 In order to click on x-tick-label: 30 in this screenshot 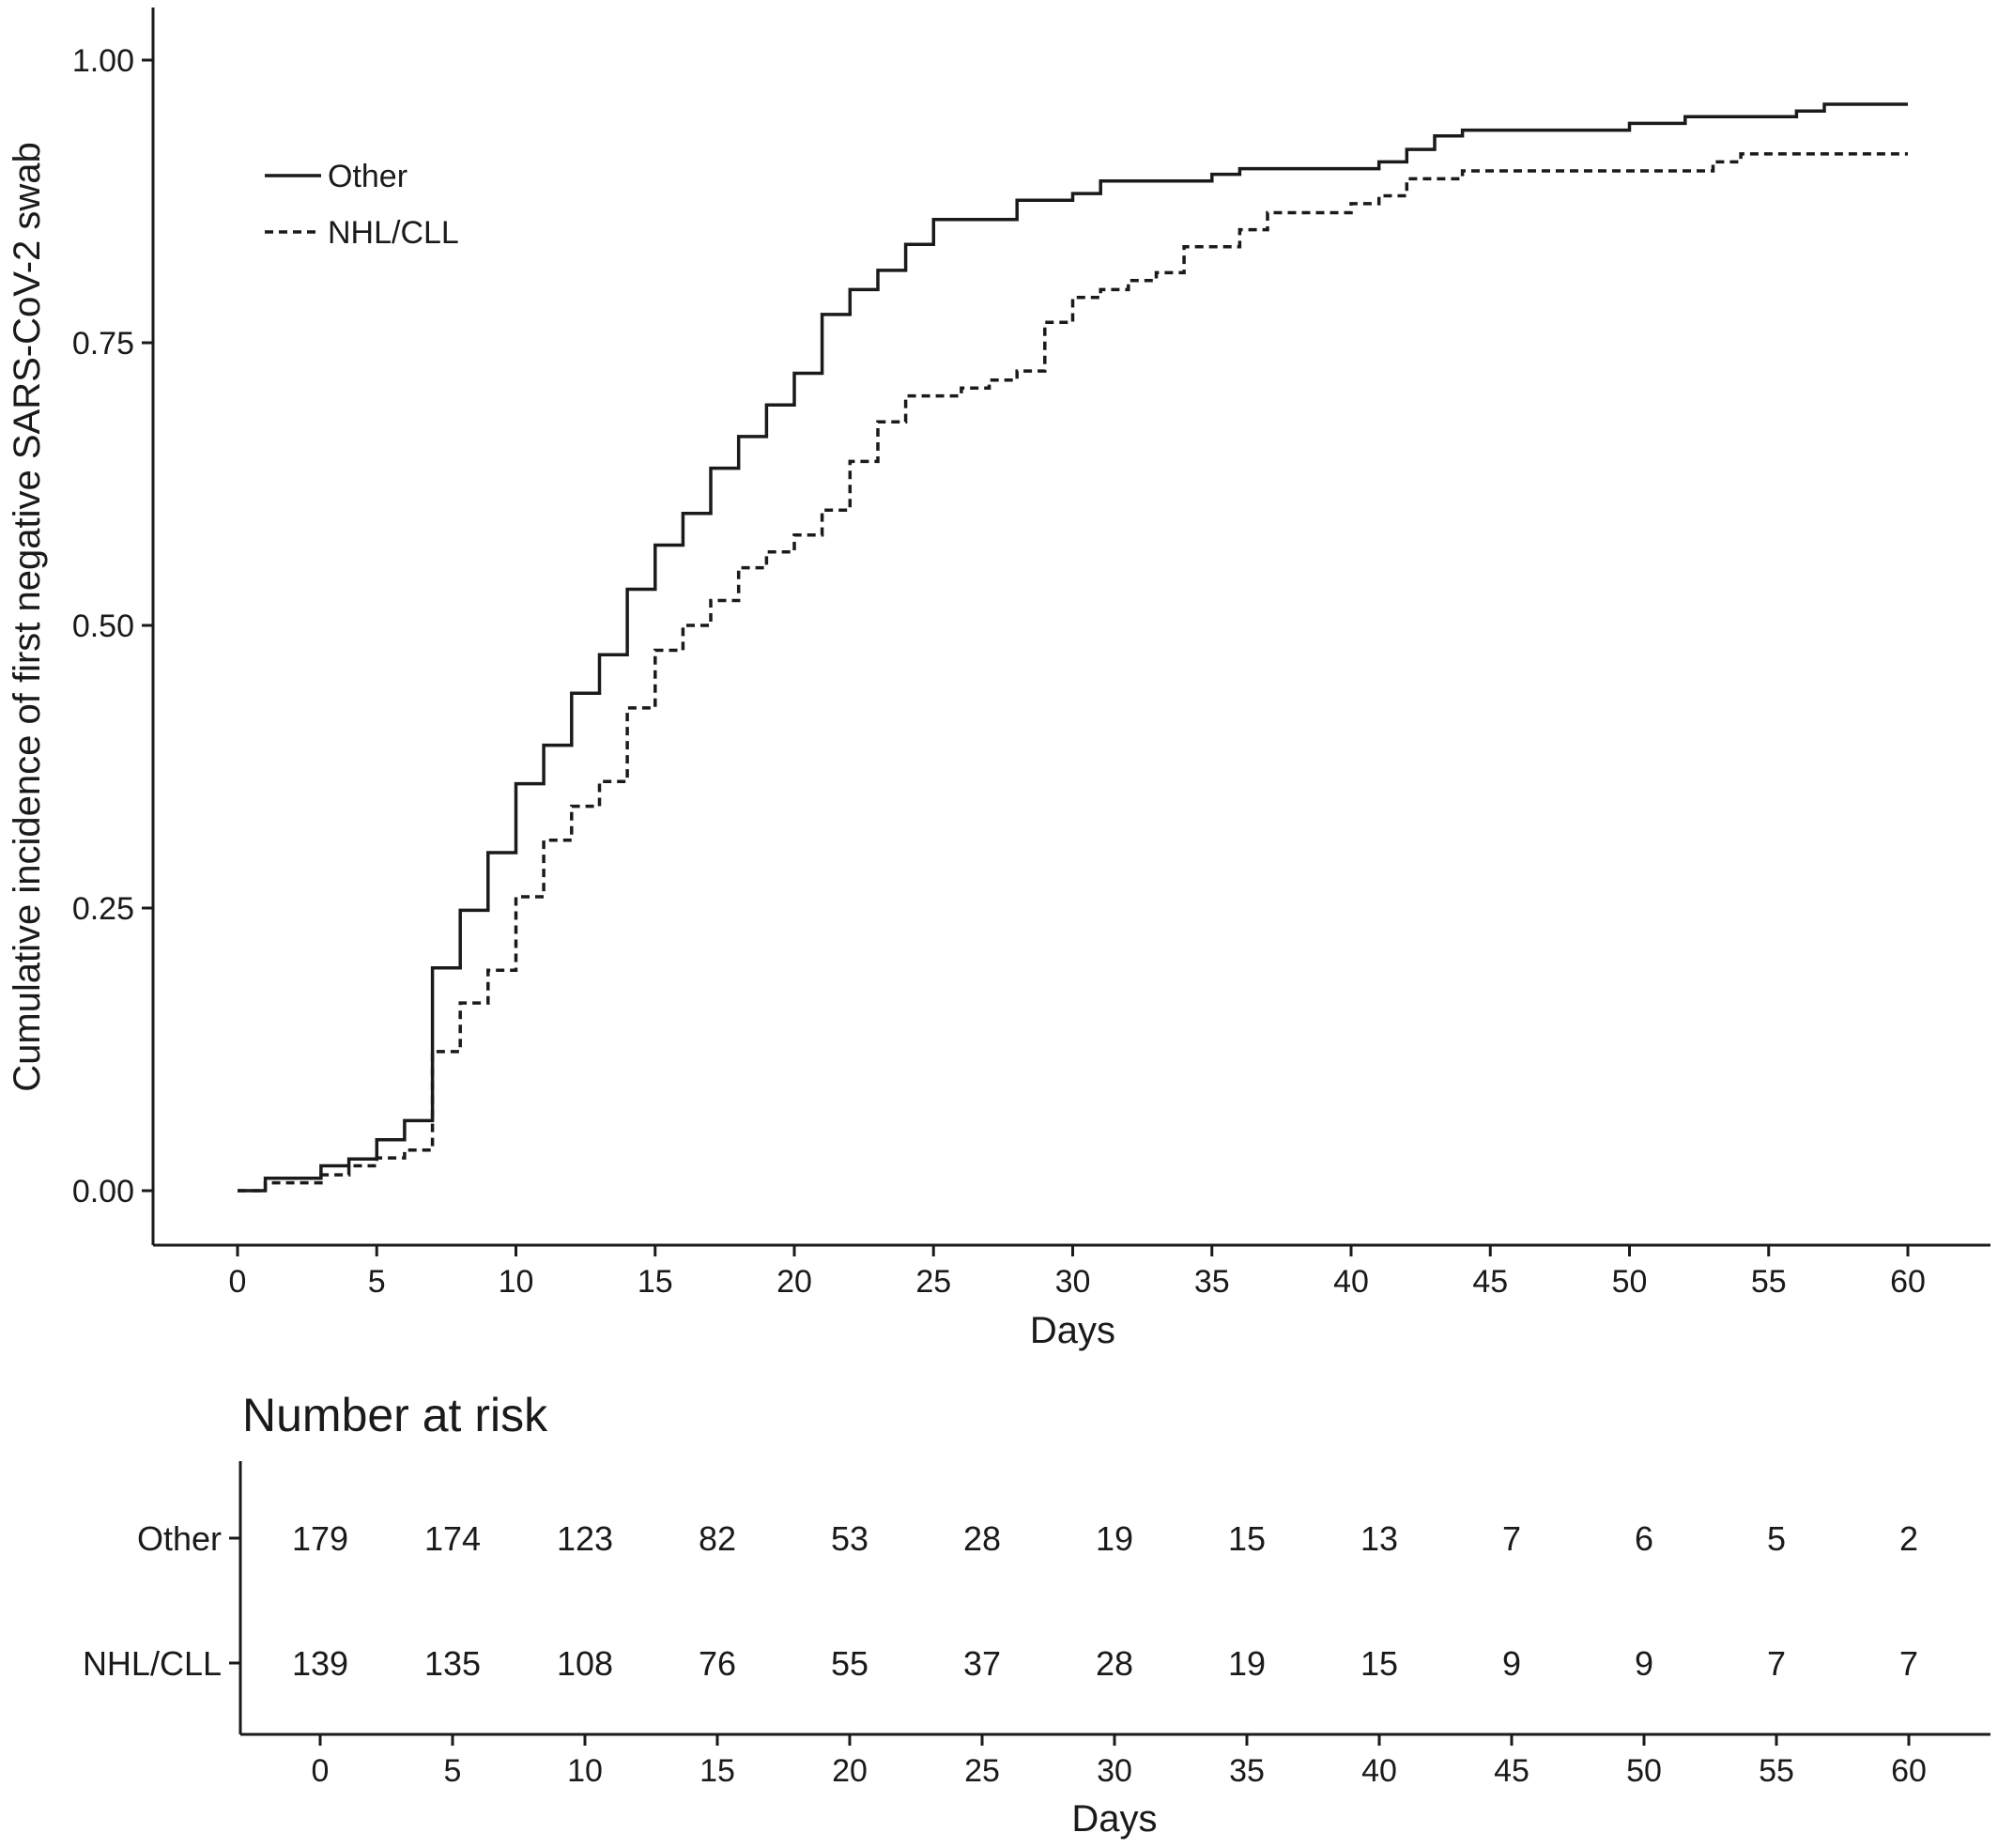, I will do `click(1073, 1282)`.